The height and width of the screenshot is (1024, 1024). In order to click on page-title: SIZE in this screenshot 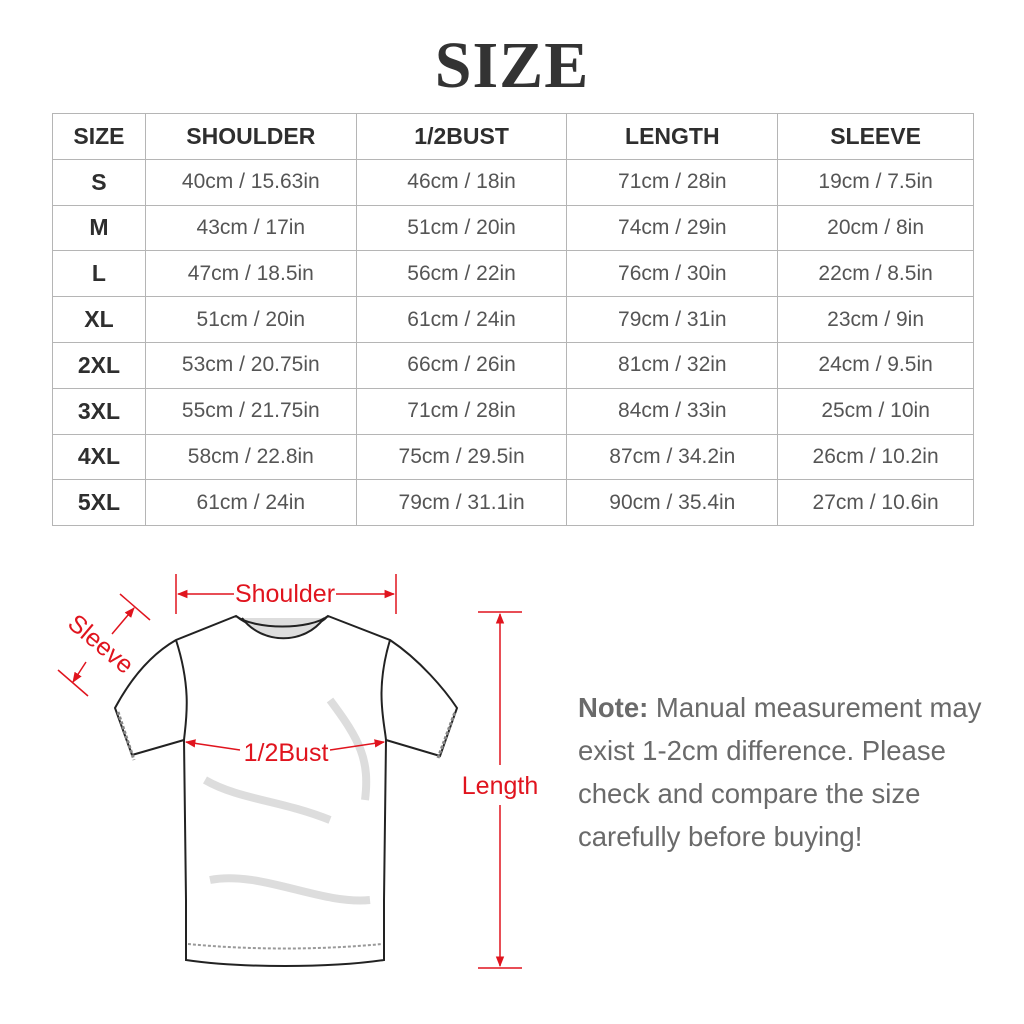, I will do `click(512, 65)`.